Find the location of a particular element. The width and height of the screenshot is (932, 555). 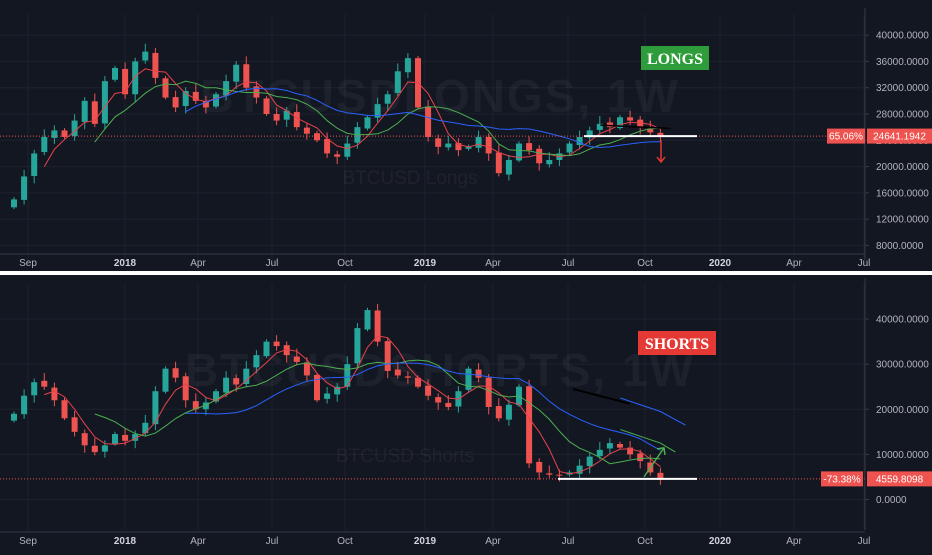

longs-time-axis: Sep 2018 Apr Jul Oct 2019 Apr Jul Oct 2020 Apr Jul is located at coordinates (435, 261).